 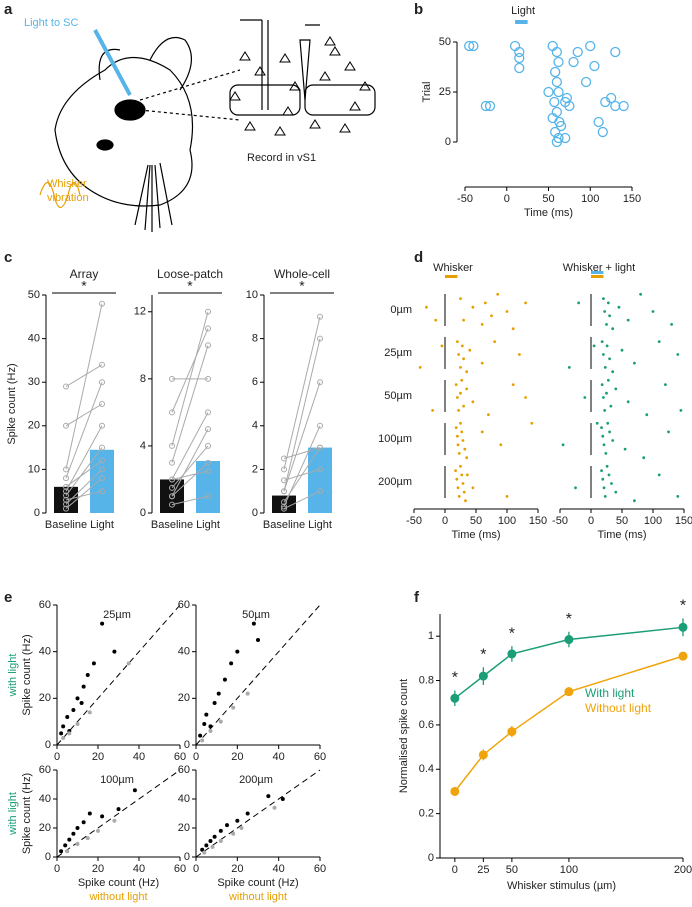 I want to click on record-label: Record in vS1, so click(x=281, y=158).